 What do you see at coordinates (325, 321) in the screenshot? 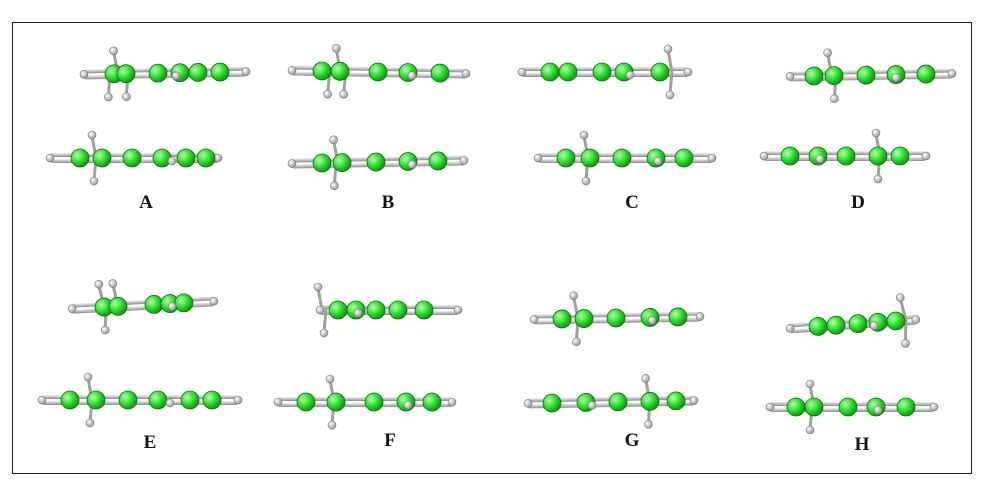
I see `bond-h-bottom` at bounding box center [325, 321].